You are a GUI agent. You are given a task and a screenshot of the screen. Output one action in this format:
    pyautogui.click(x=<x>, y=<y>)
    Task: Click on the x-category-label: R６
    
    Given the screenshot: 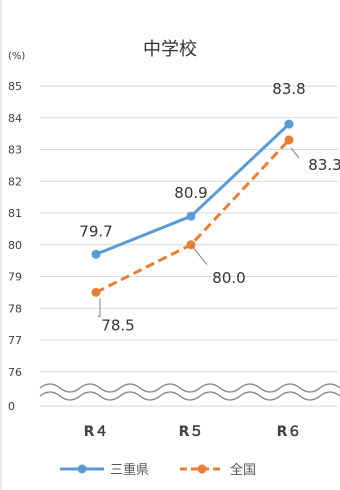 What is the action you would take?
    pyautogui.click(x=289, y=432)
    